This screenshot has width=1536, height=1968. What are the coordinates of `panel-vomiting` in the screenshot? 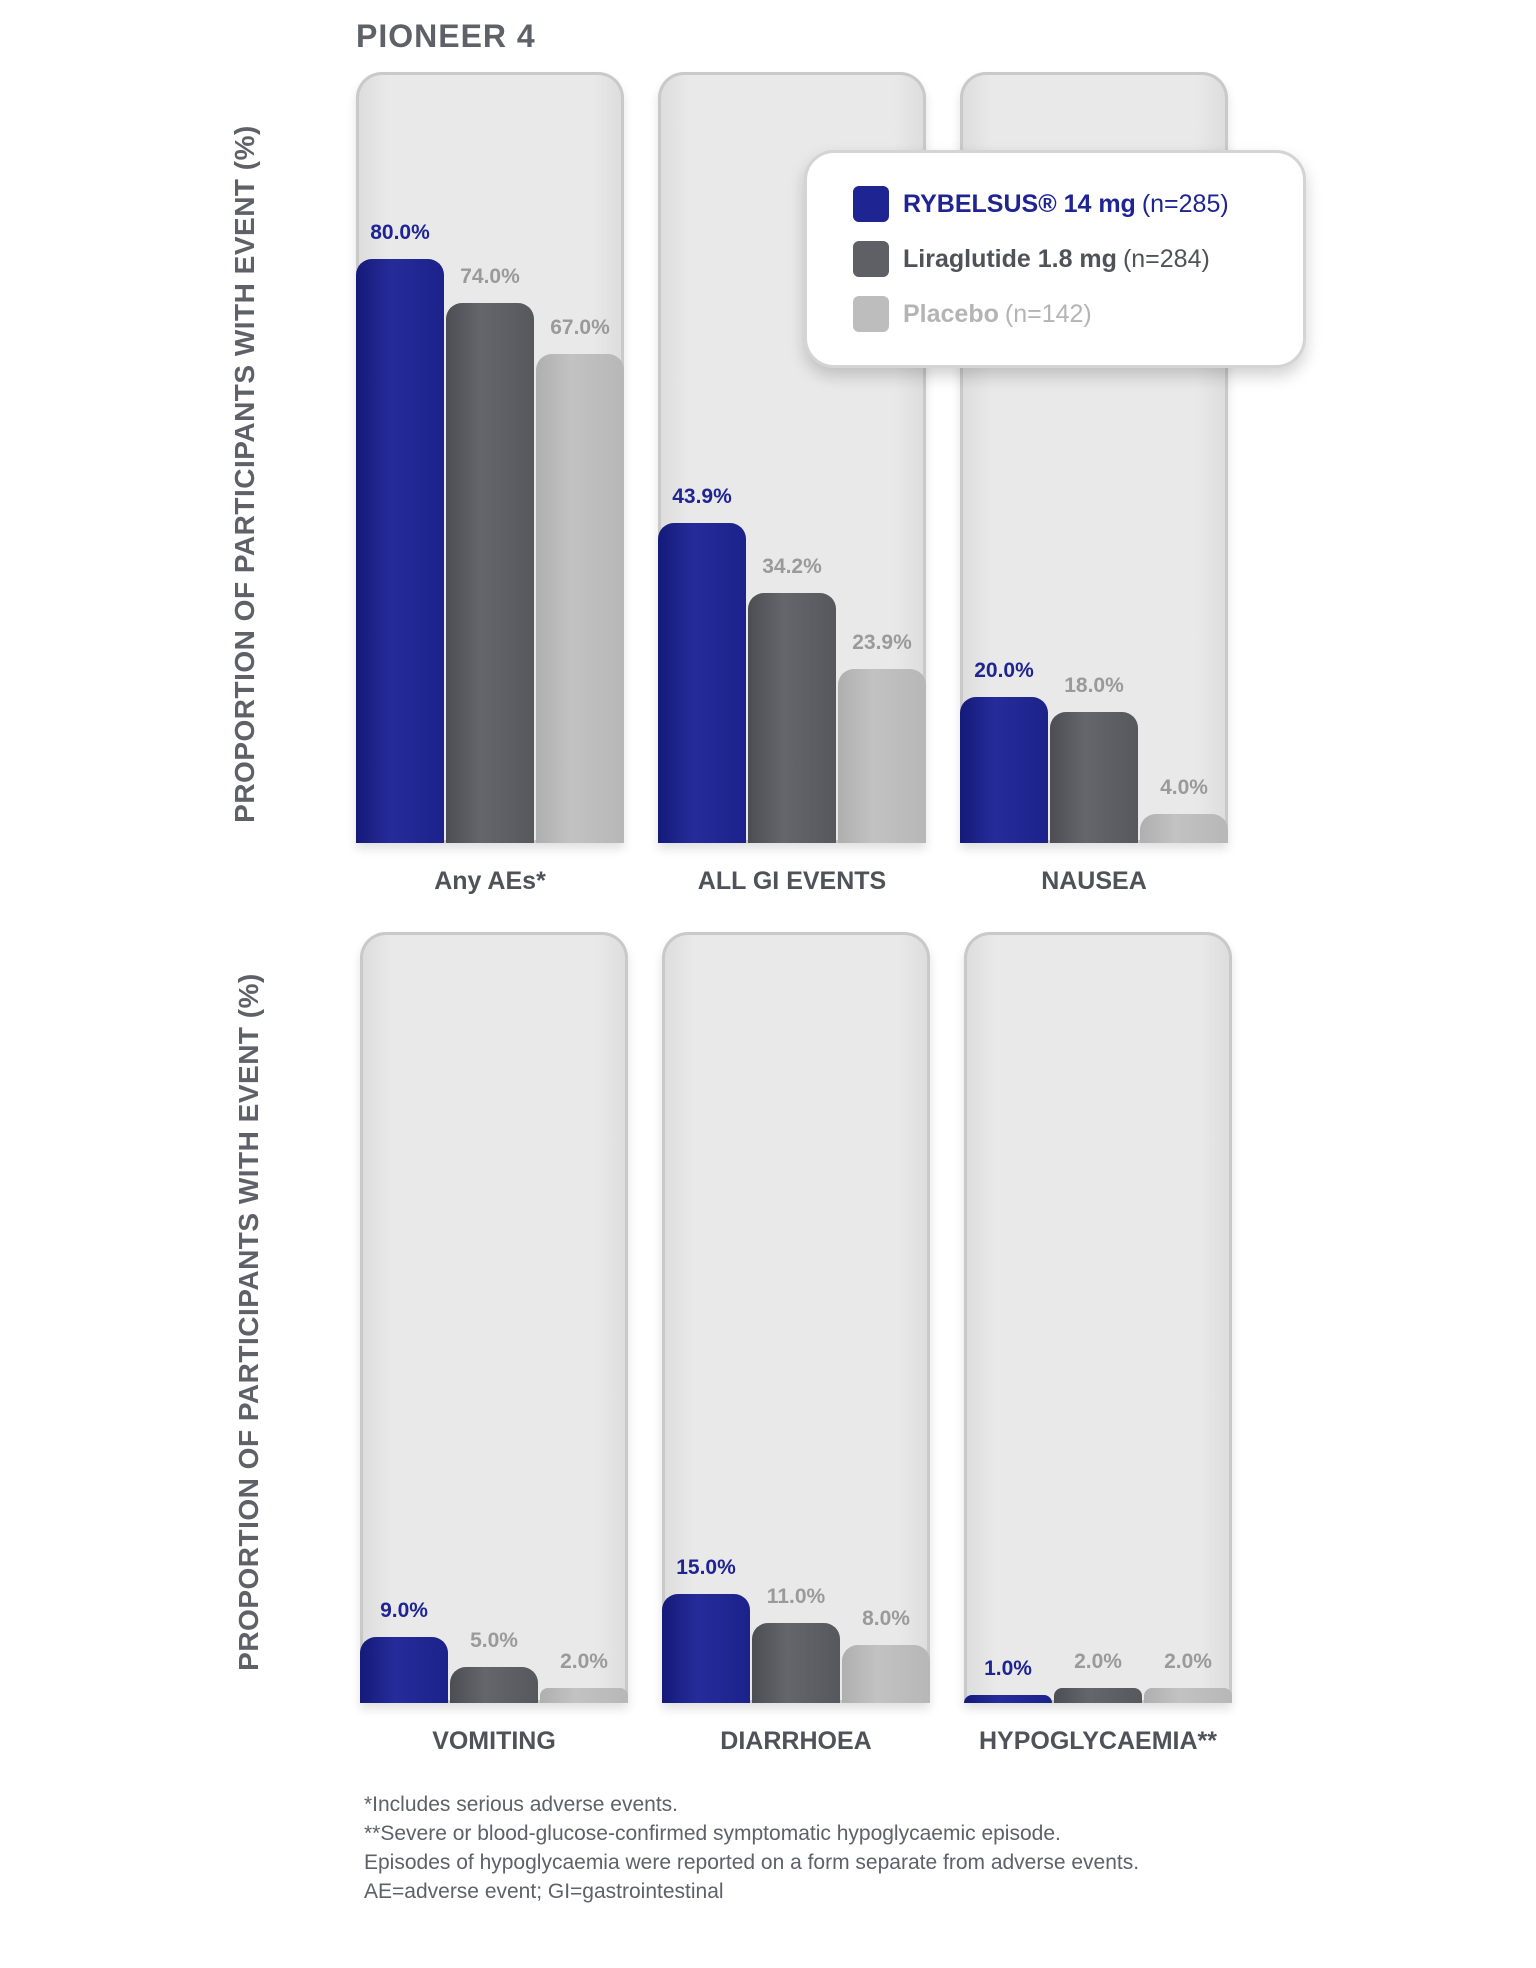 It's located at (494, 1317).